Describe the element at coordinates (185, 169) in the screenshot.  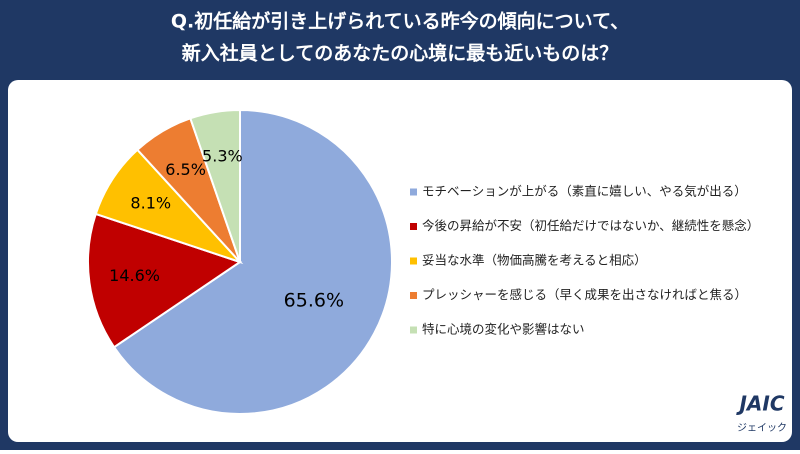
I see `data-label: 6.5%` at that location.